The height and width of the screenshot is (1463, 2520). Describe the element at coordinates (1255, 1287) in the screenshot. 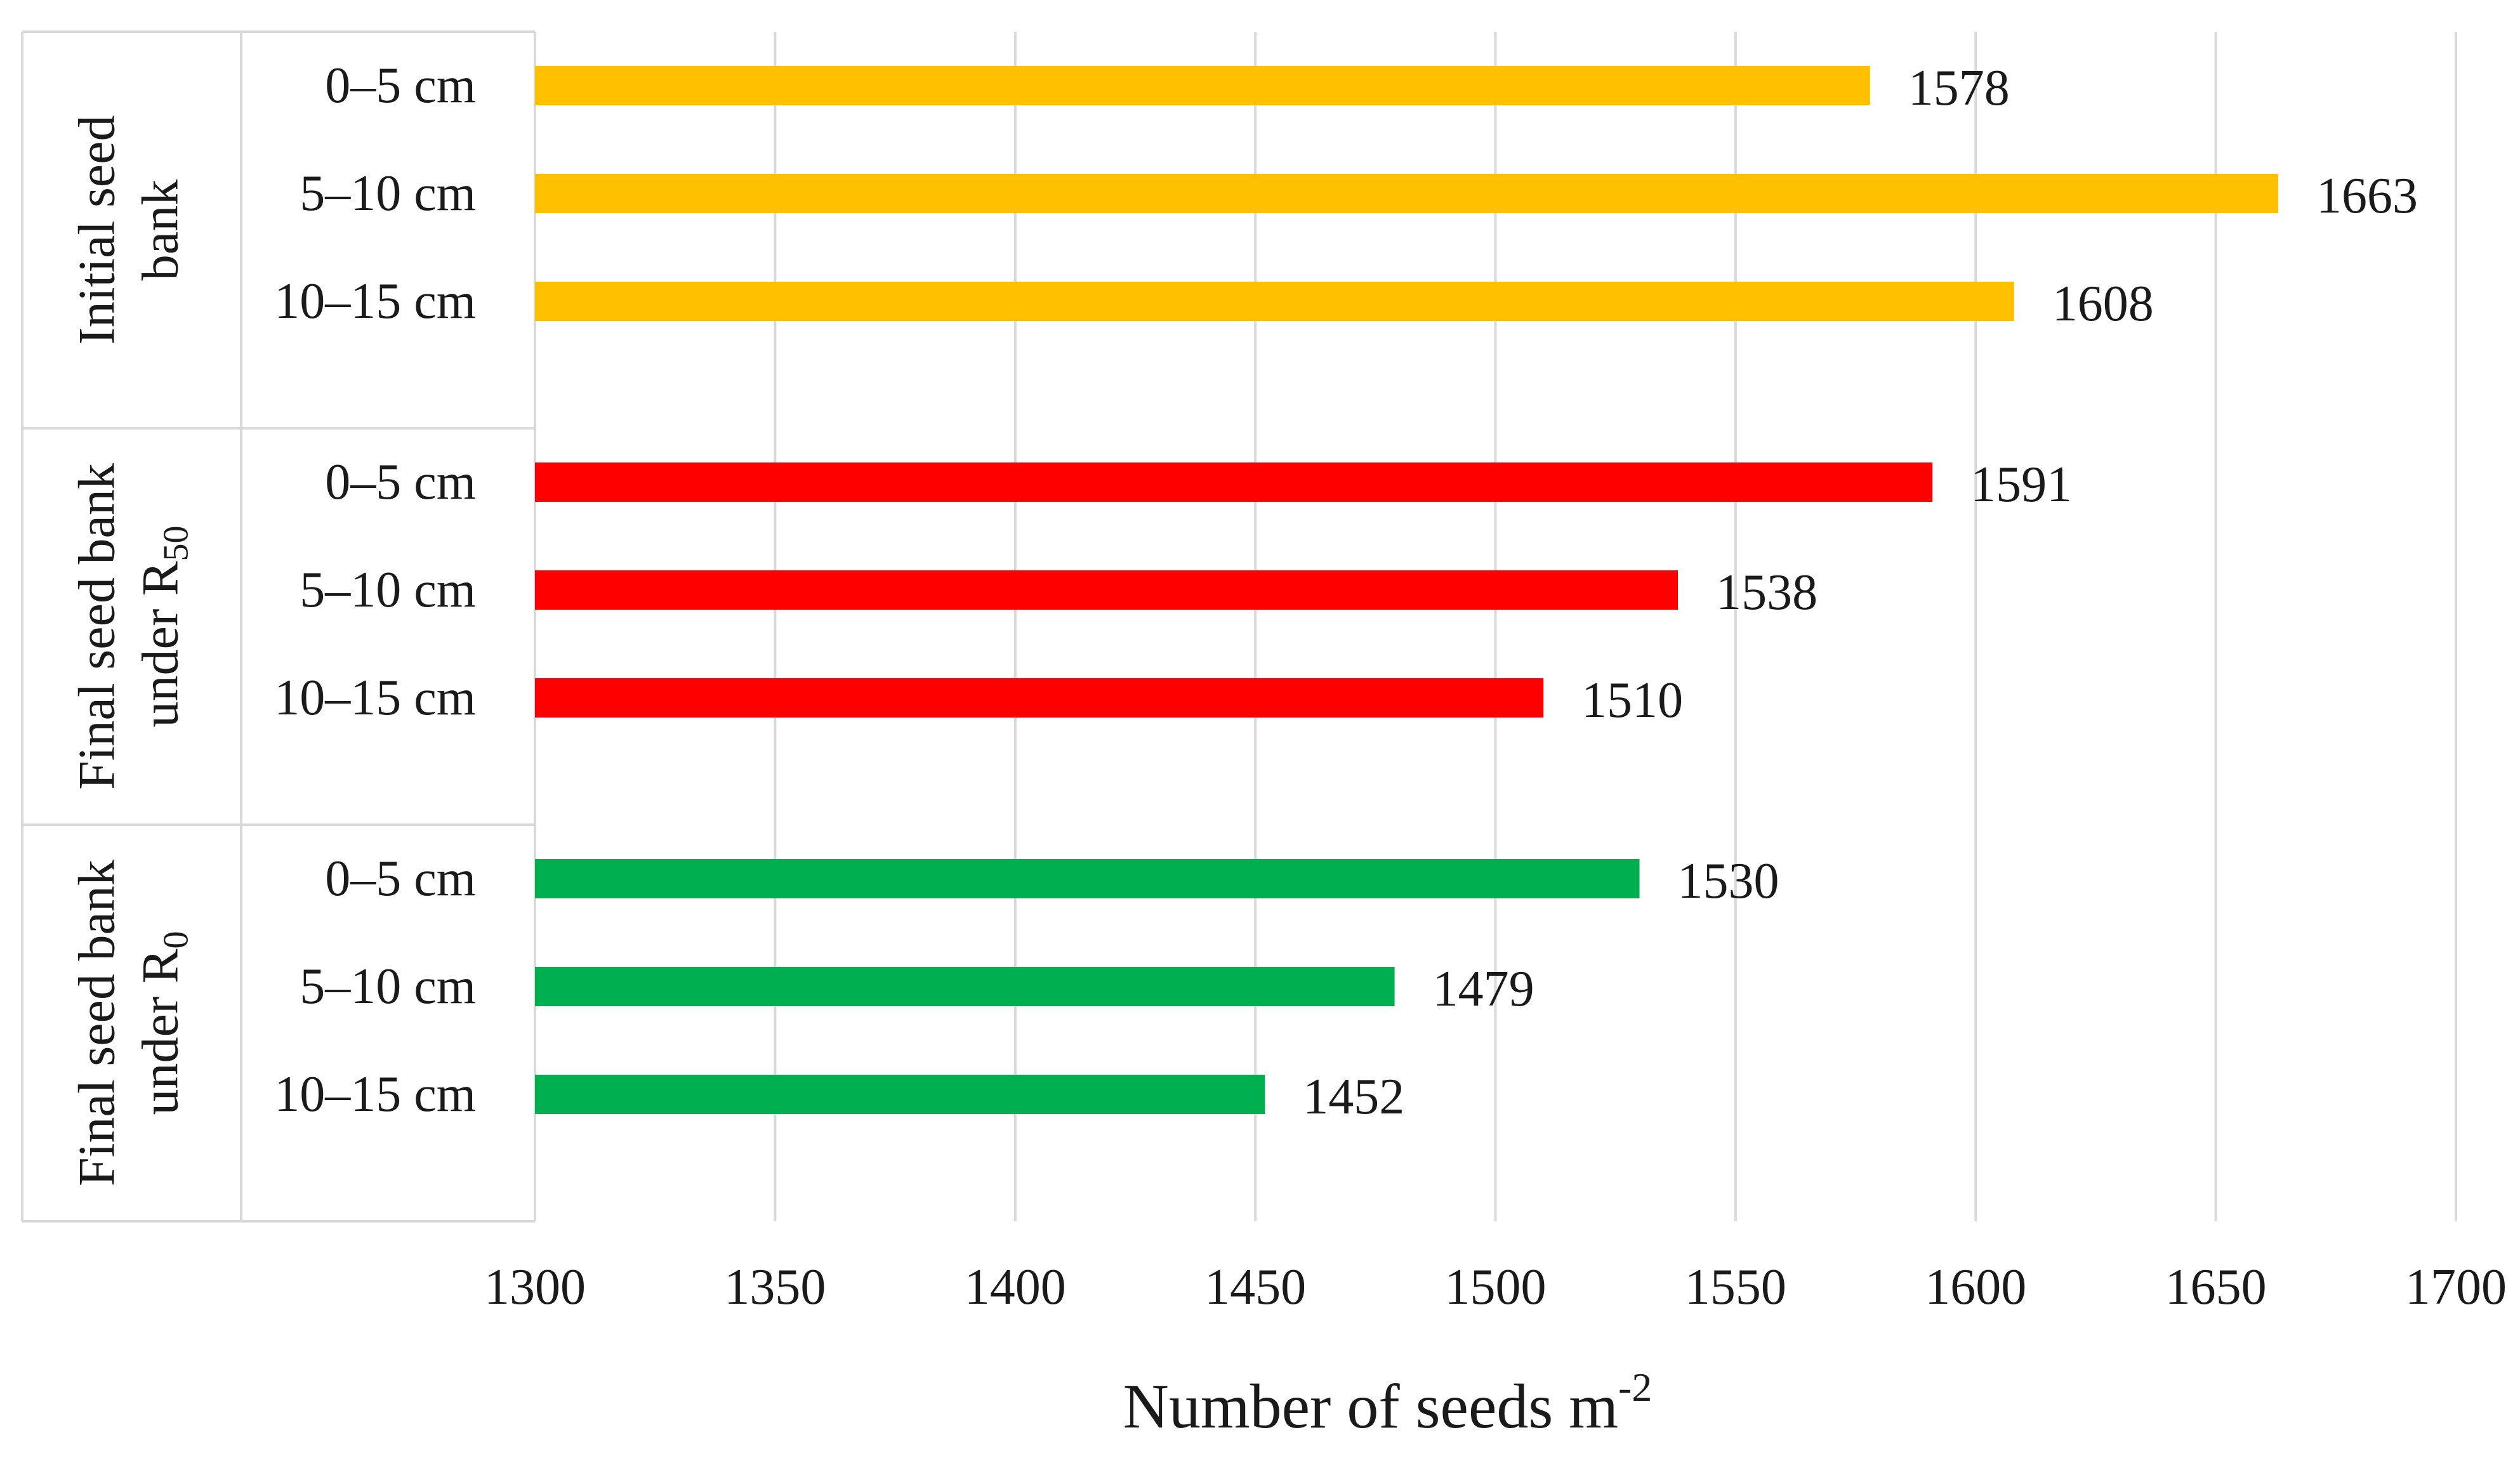

I see `x-tick-label: 1450` at that location.